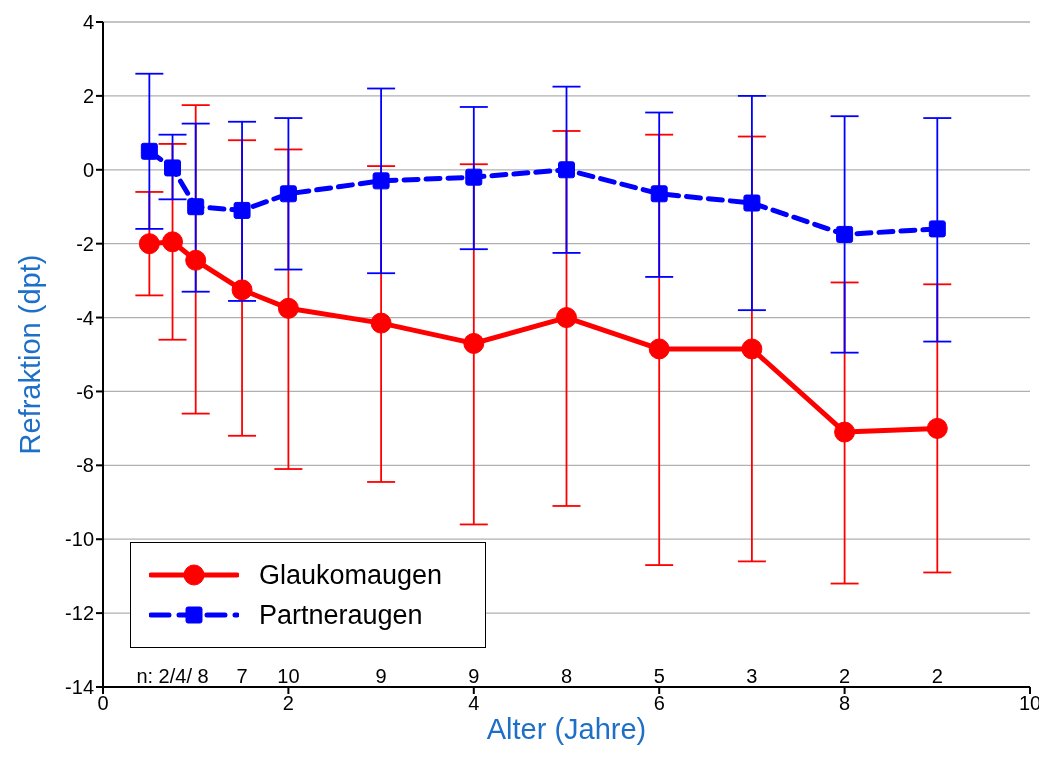 Image resolution: width=1047 pixels, height=771 pixels. What do you see at coordinates (288, 676) in the screenshot?
I see `annotation: 10` at bounding box center [288, 676].